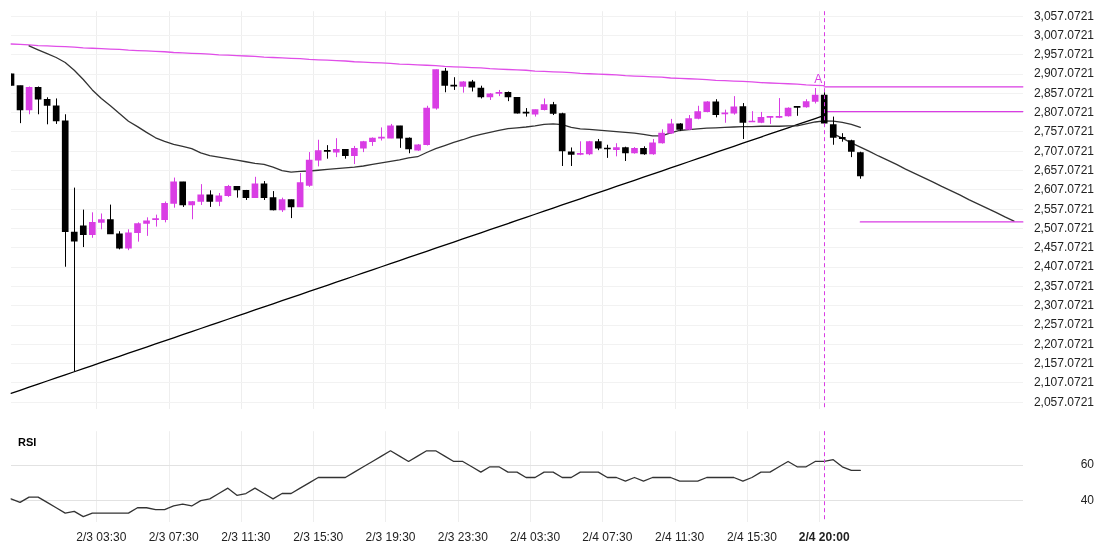 Image resolution: width=1110 pixels, height=550 pixels. What do you see at coordinates (463, 536) in the screenshot?
I see `x-tick-label: 2/3 23:30` at bounding box center [463, 536].